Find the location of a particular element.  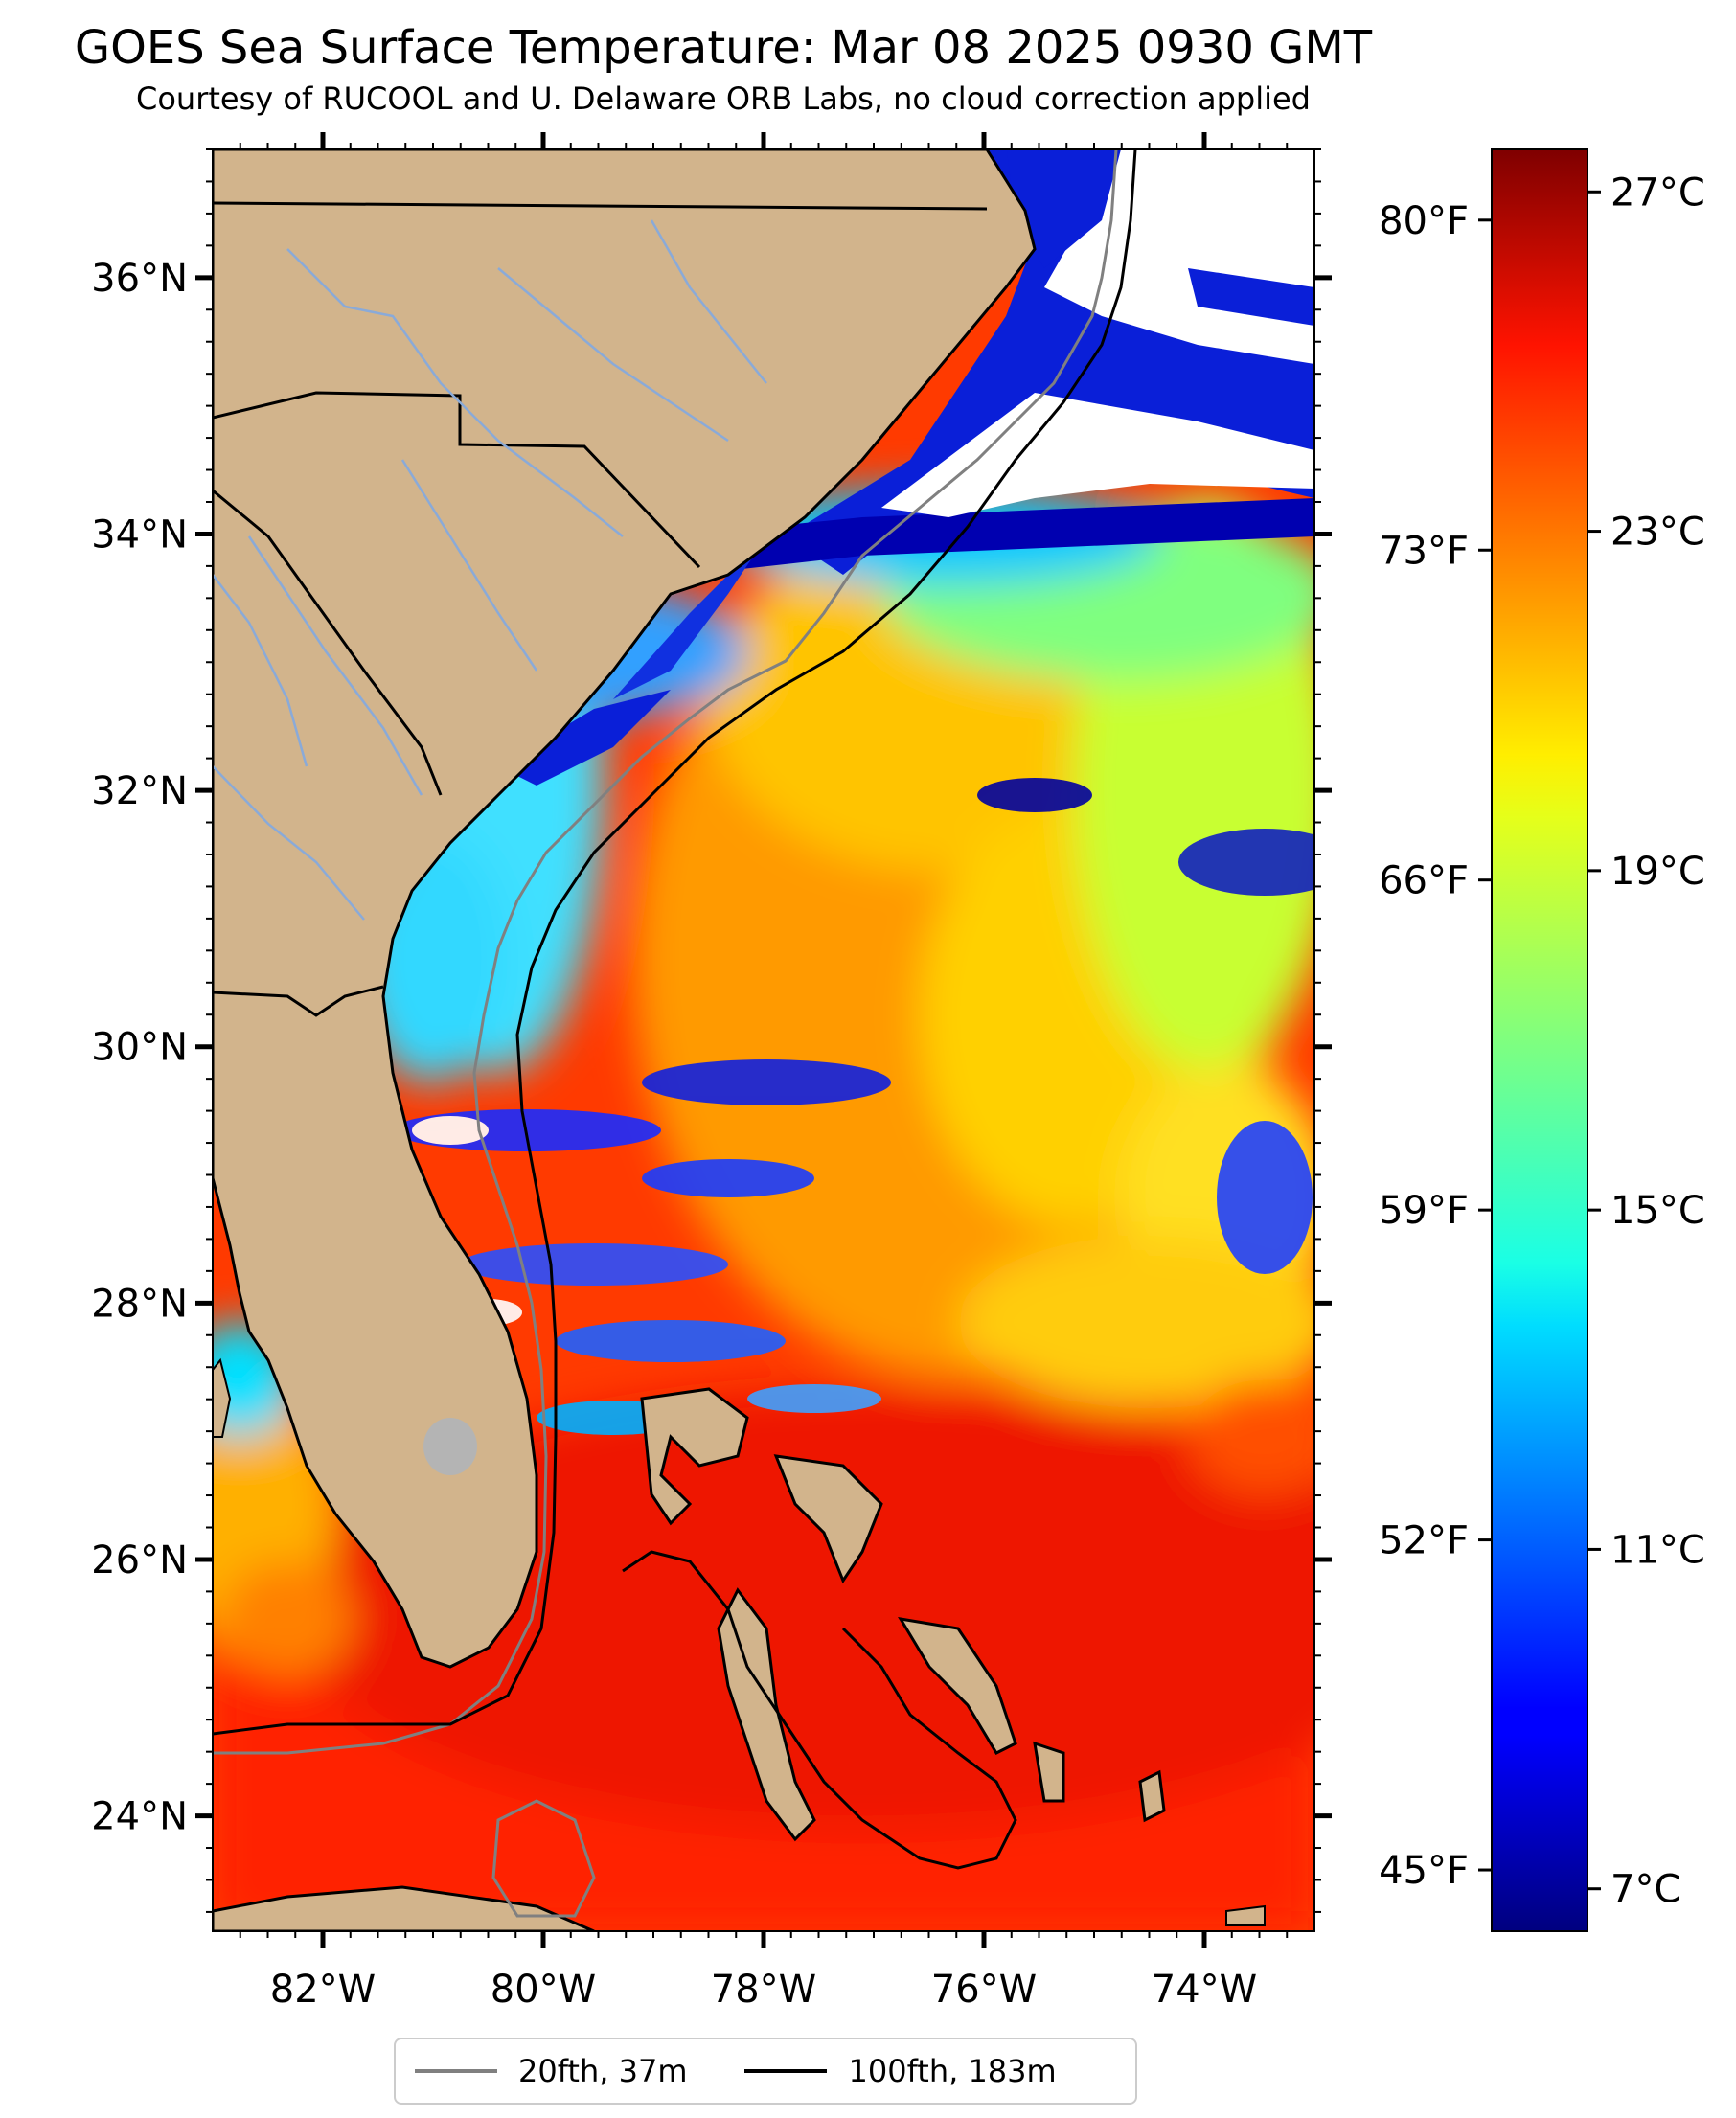

lon-tick-label: 74°W is located at coordinates (1205, 1990).